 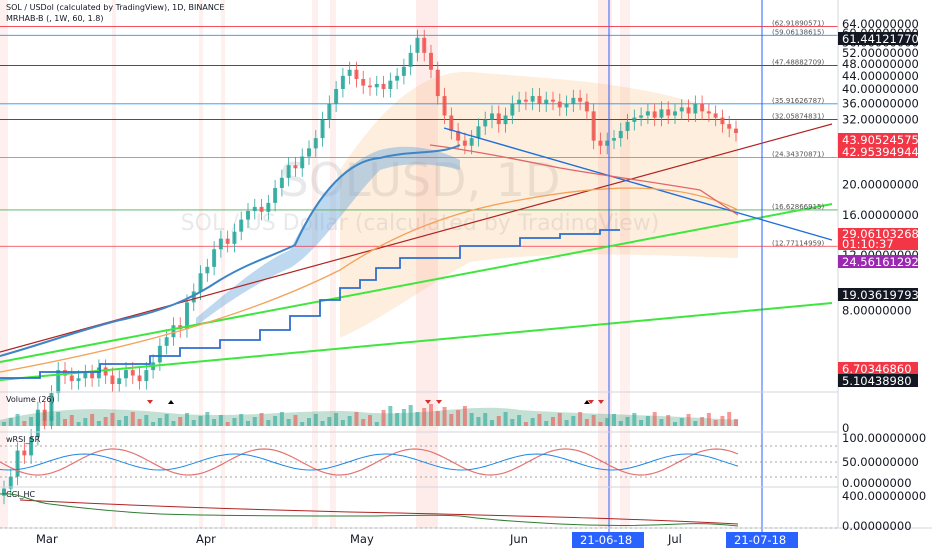 I want to click on level-label: (47.48882709), so click(x=798, y=62).